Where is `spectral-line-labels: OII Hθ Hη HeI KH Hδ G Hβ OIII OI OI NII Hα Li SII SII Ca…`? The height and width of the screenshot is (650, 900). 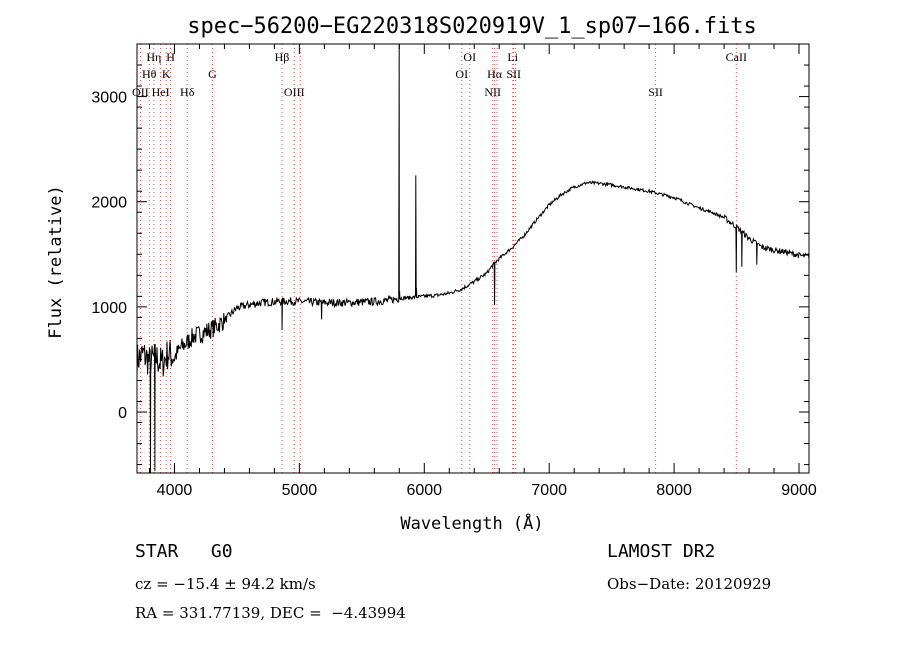
spectral-line-labels: OII Hθ Hη HeI KH Hδ G Hβ OIII OI OI NII Hα Li SII SII Ca… is located at coordinates (439, 74).